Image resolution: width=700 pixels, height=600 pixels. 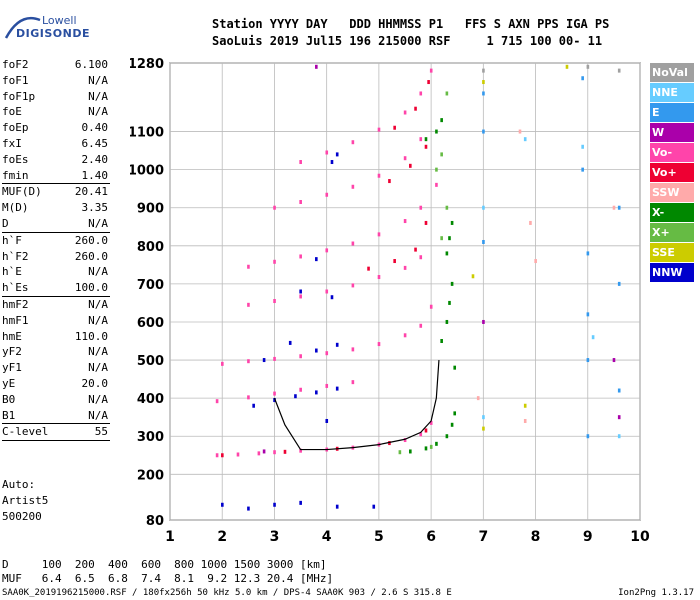 I want to click on param-row: foF1p N/A, so click(x=56, y=97).